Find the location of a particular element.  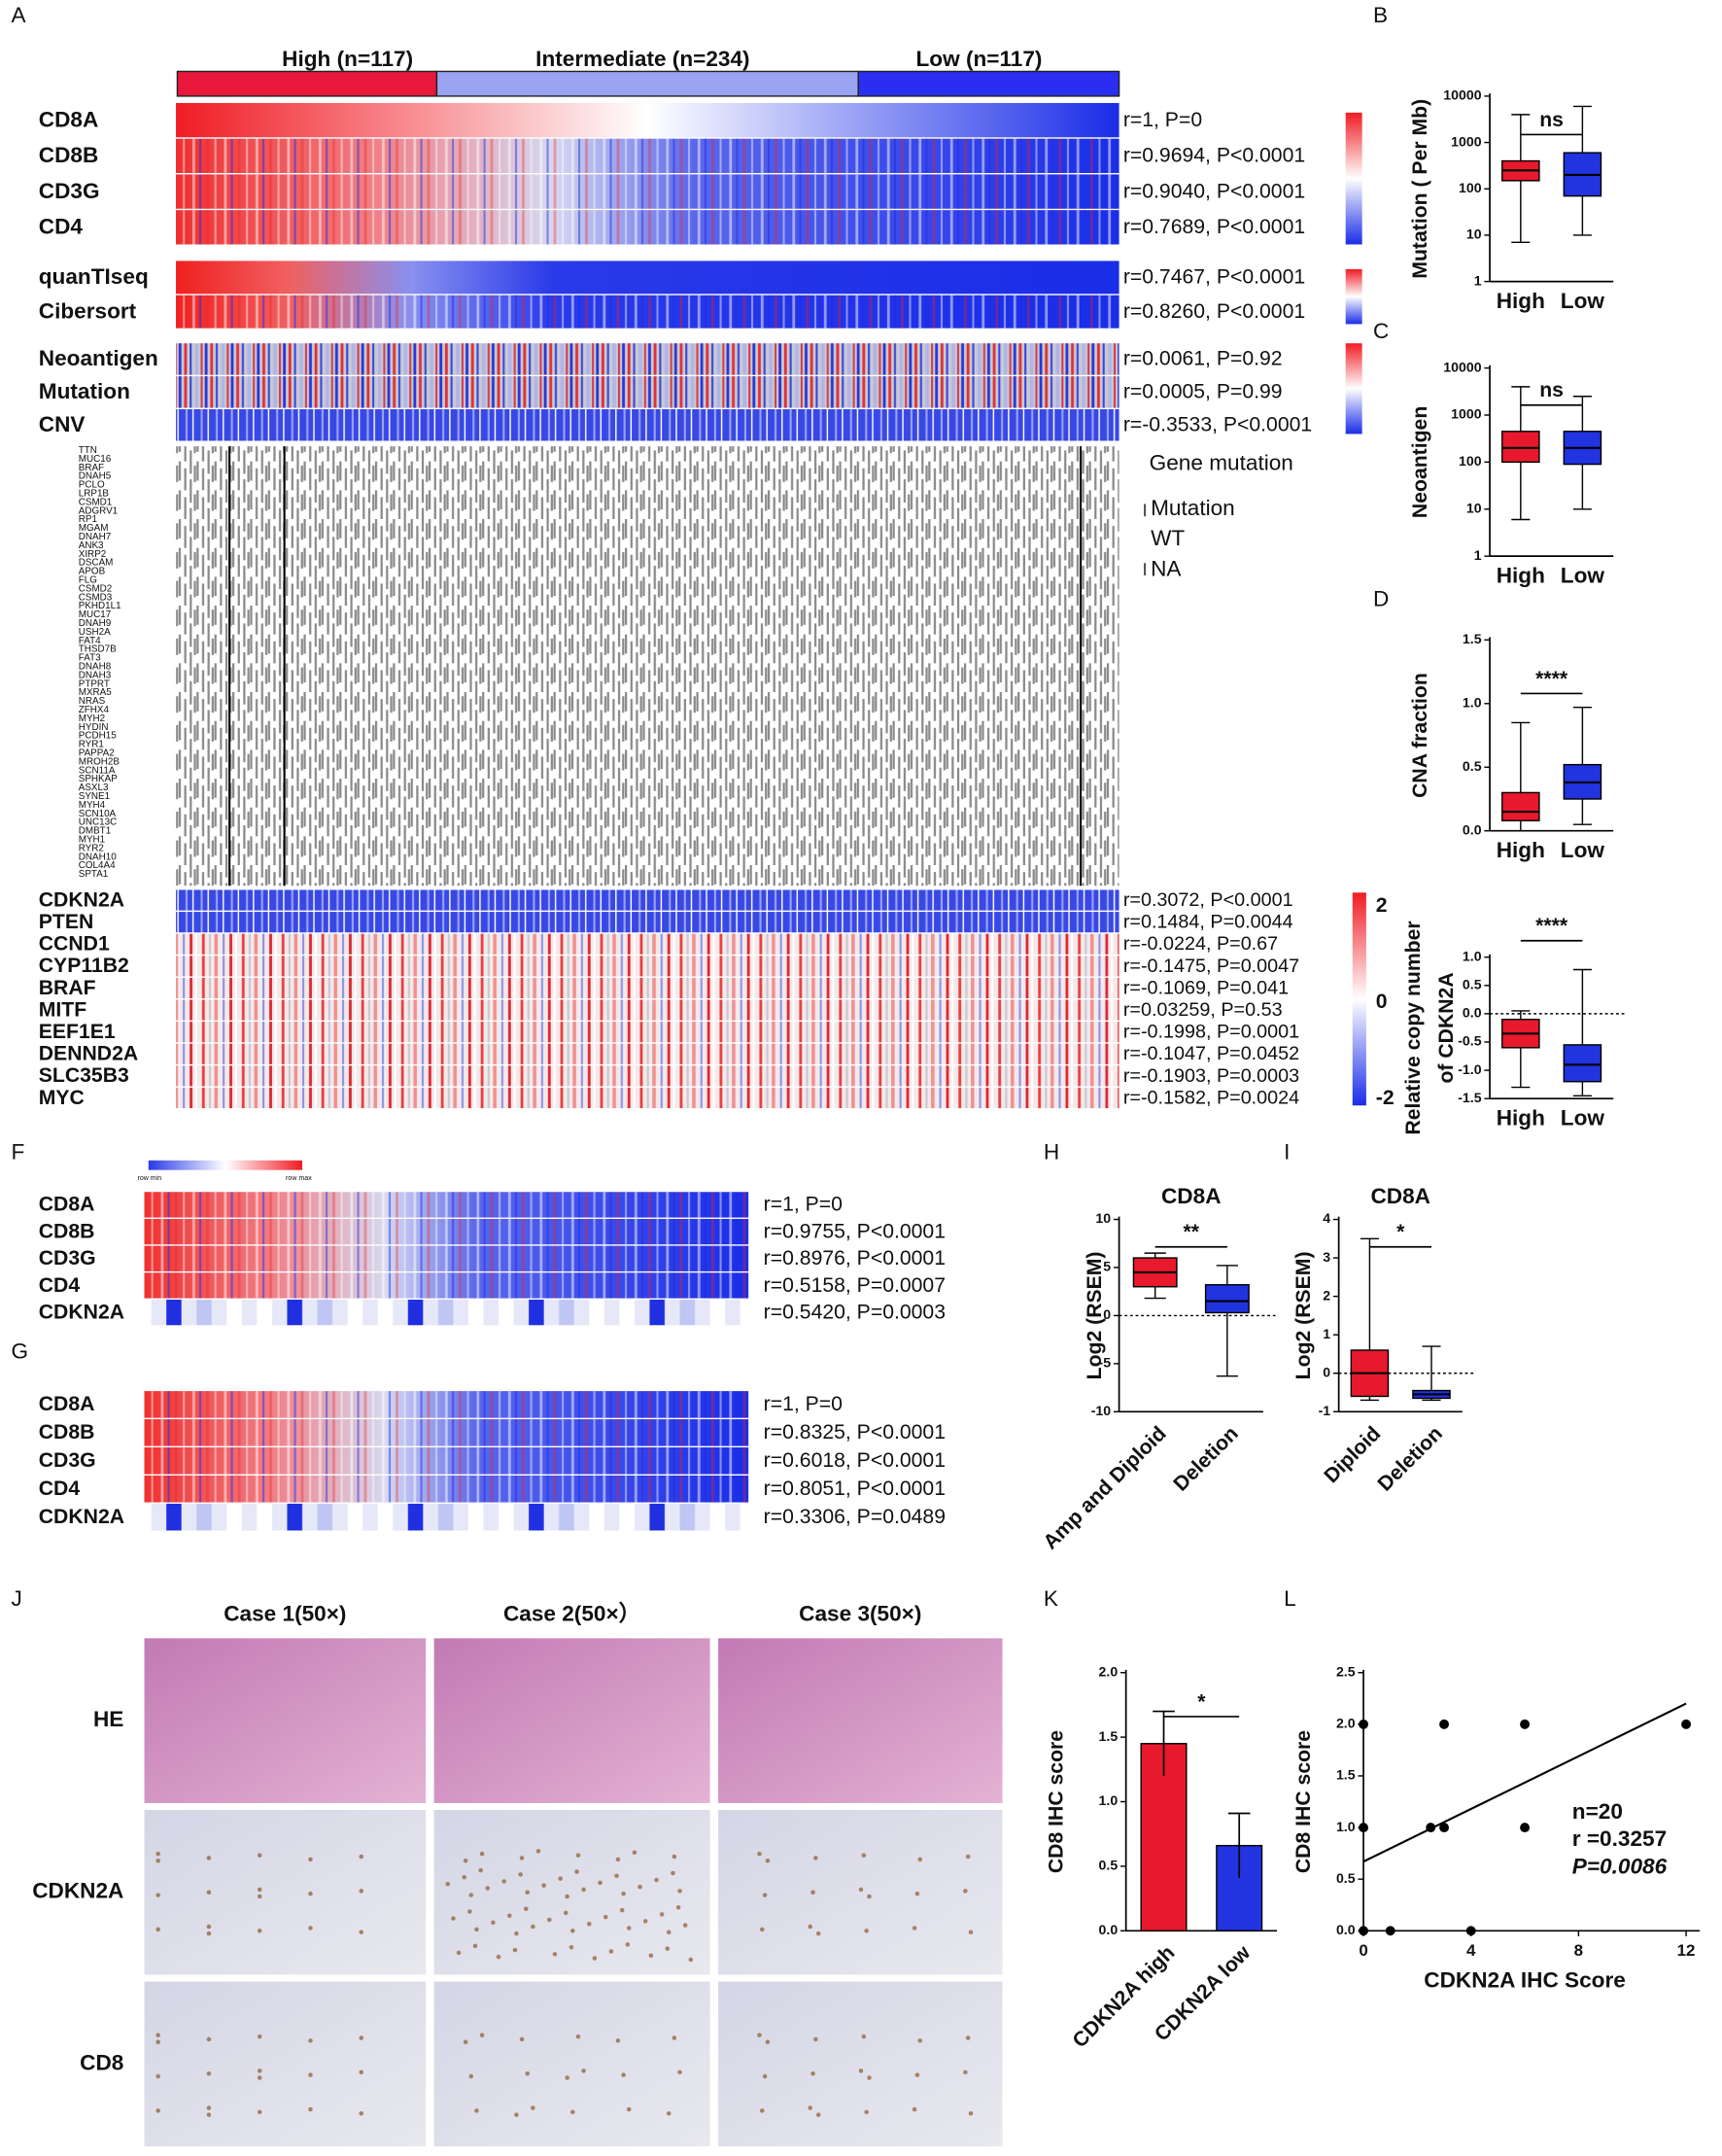

x-tick-label: 0 is located at coordinates (1363, 1950).